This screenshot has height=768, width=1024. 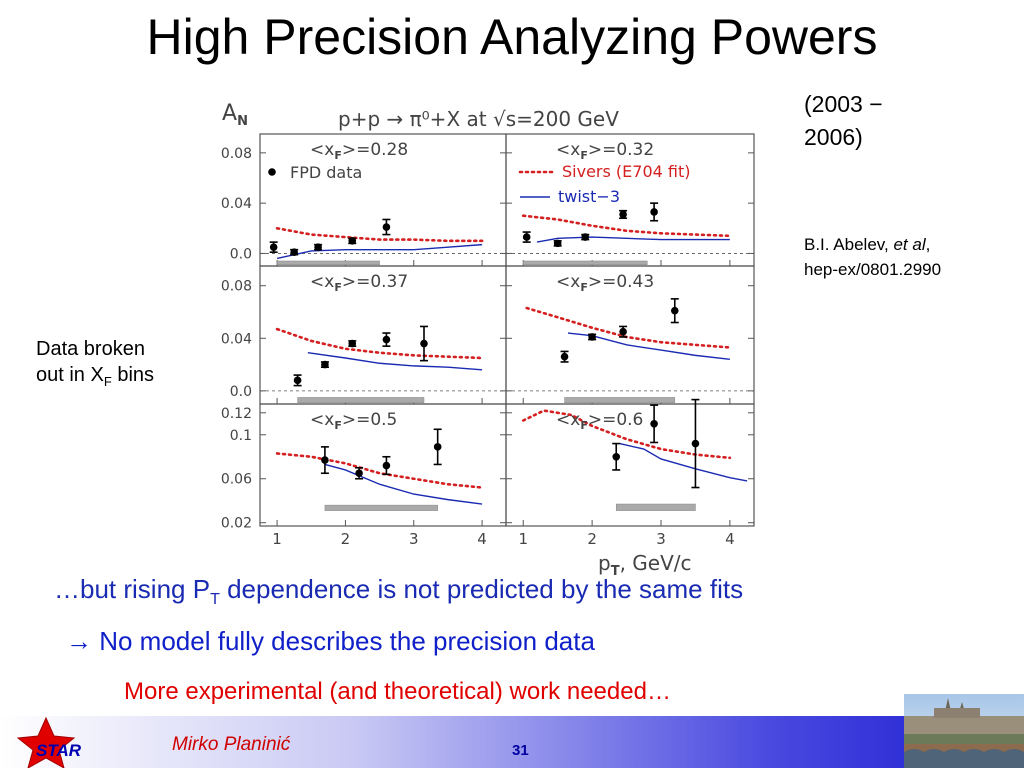 I want to click on chart-title: p+p → π⁰+X at √s=200 GeV, so click(x=478, y=119).